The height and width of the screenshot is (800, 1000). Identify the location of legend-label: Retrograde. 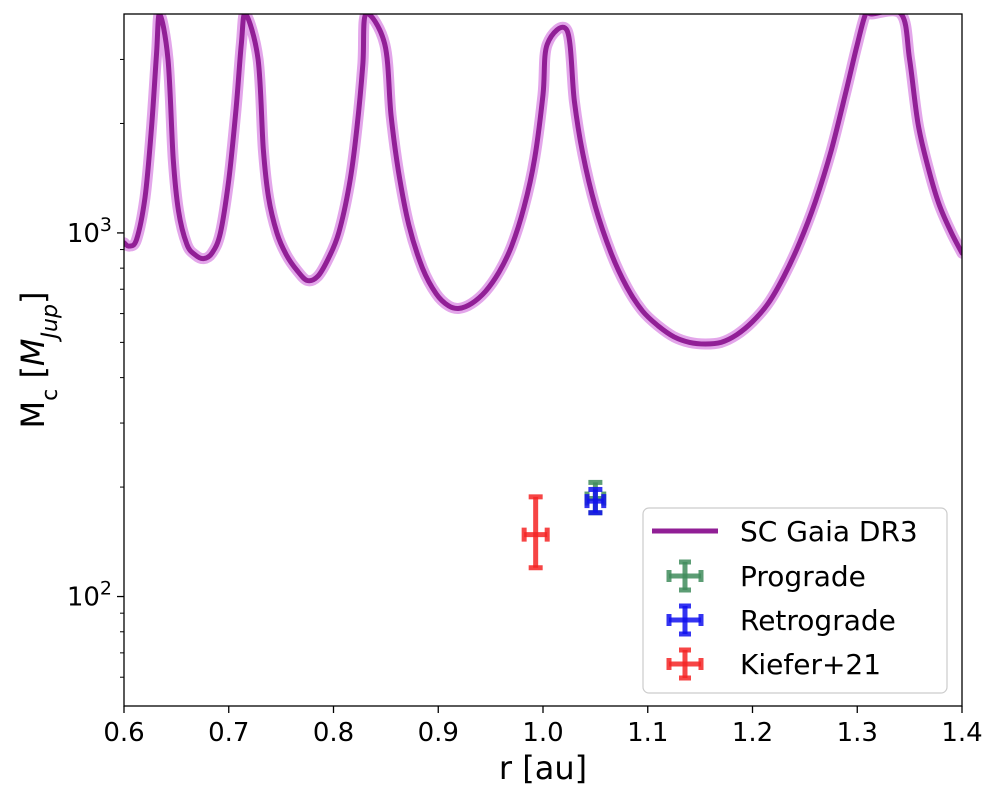
(818, 620).